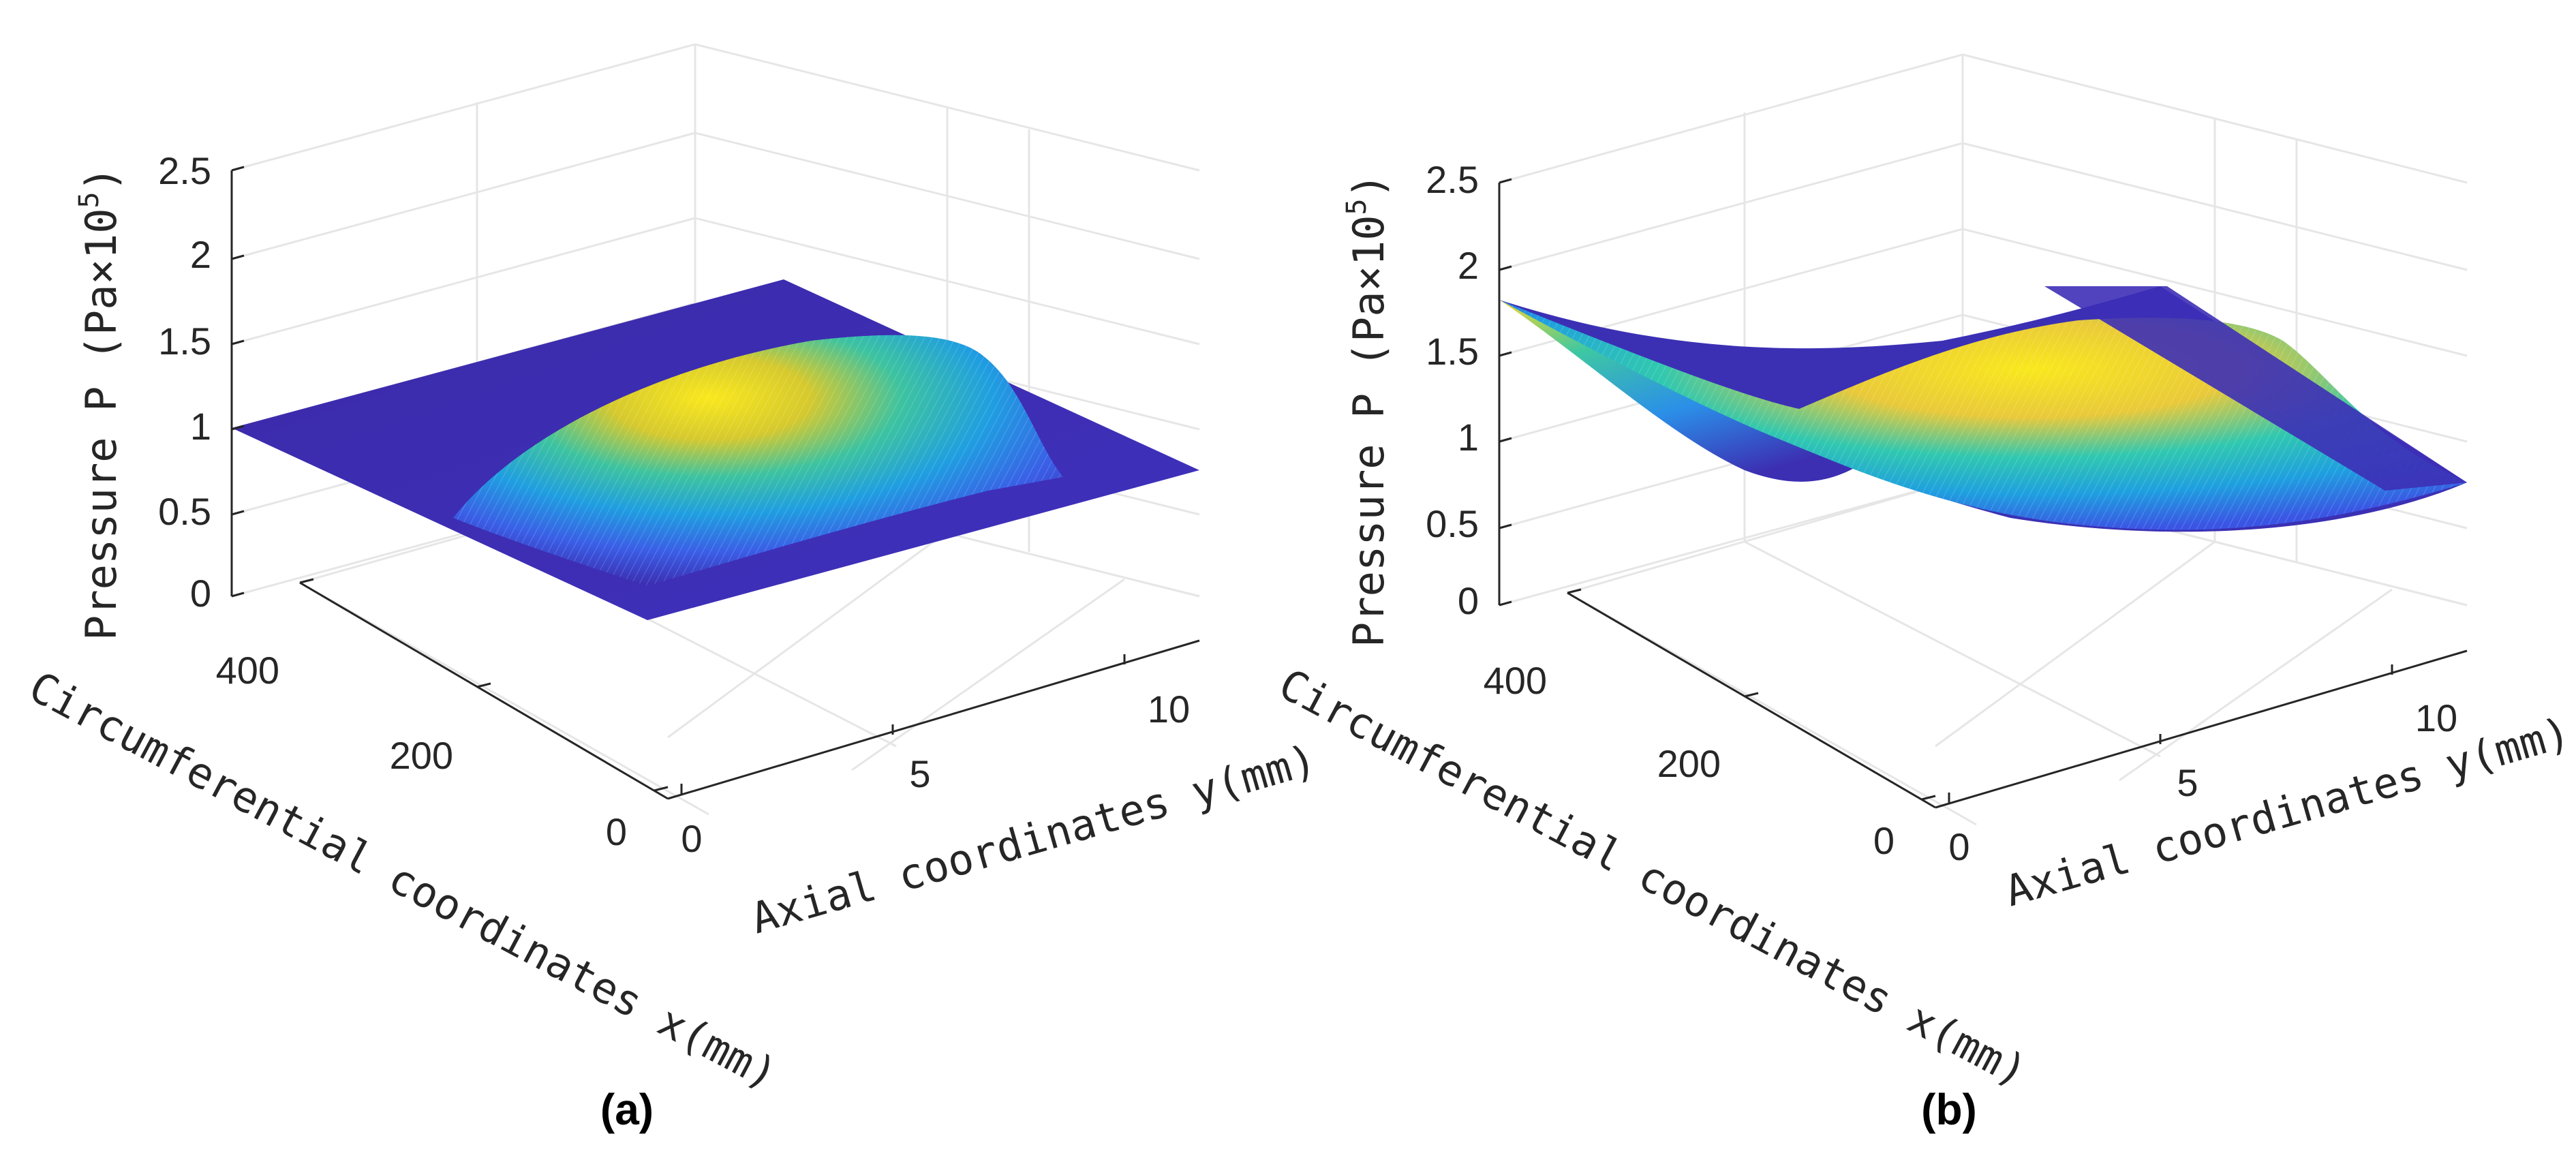  I want to click on panel-a-zlabel: Pressure P (Pa×105), so click(100, 403).